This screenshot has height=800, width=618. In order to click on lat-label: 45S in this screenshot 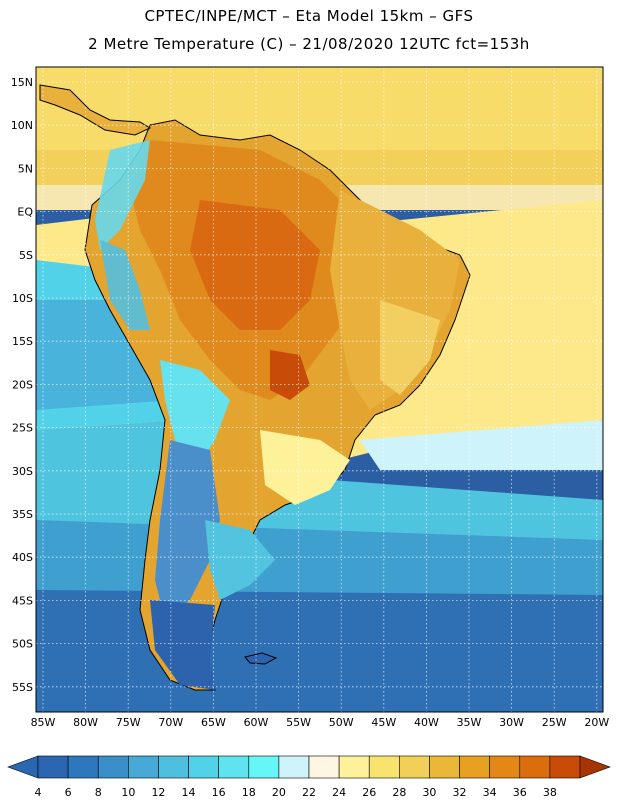, I will do `click(22, 600)`.